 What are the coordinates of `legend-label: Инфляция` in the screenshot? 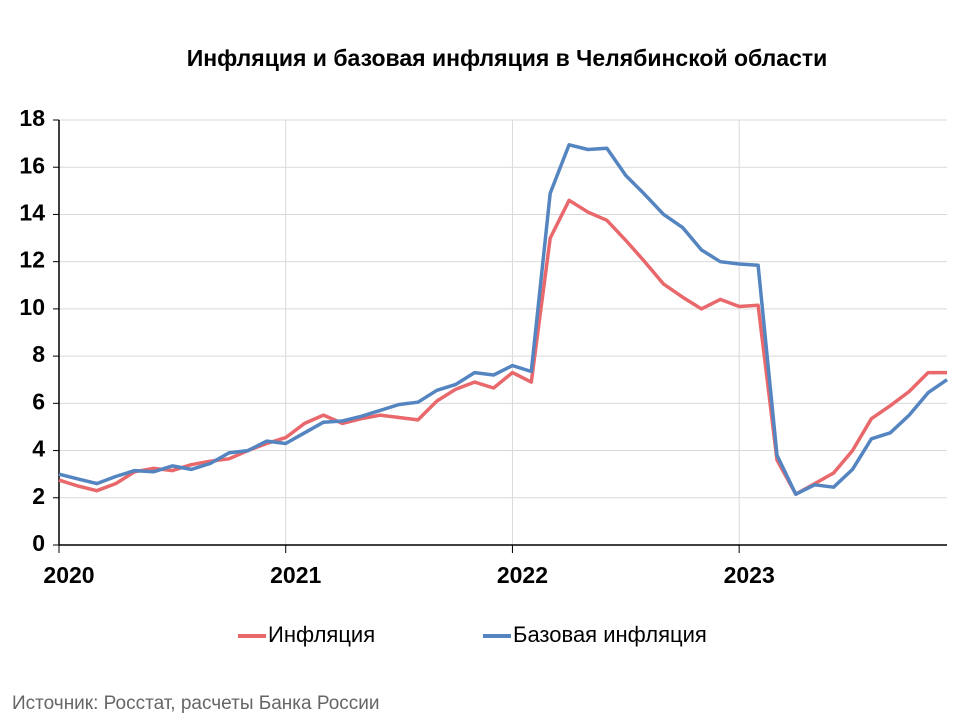 It's located at (321, 634).